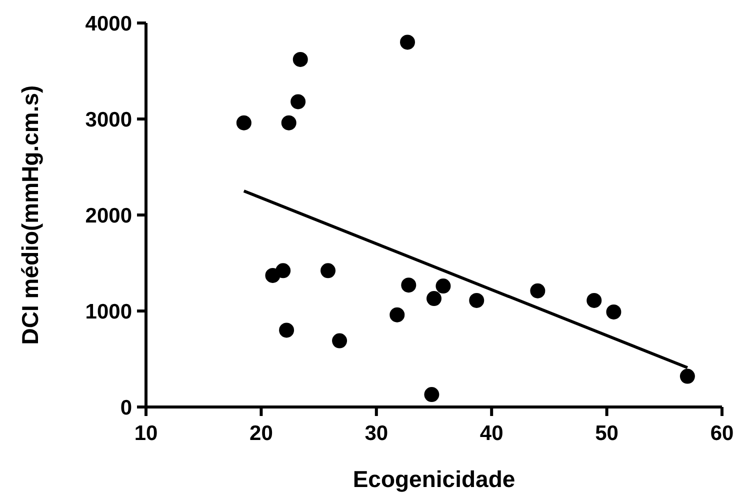 The image size is (741, 499). Describe the element at coordinates (108, 216) in the screenshot. I see `y-tick-label: 2000` at that location.